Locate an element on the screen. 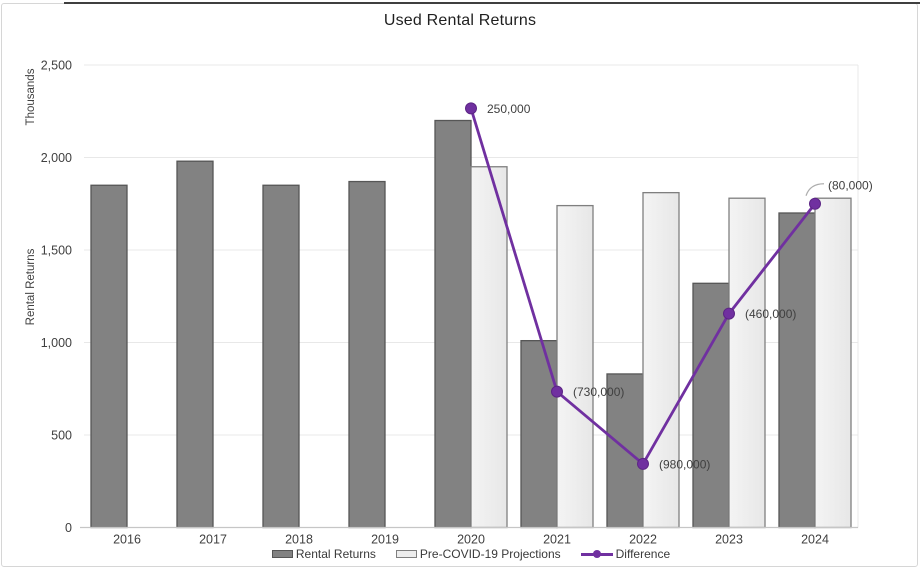 The height and width of the screenshot is (575, 920). legend-item-rental-returns: Rental Returns is located at coordinates (323, 554).